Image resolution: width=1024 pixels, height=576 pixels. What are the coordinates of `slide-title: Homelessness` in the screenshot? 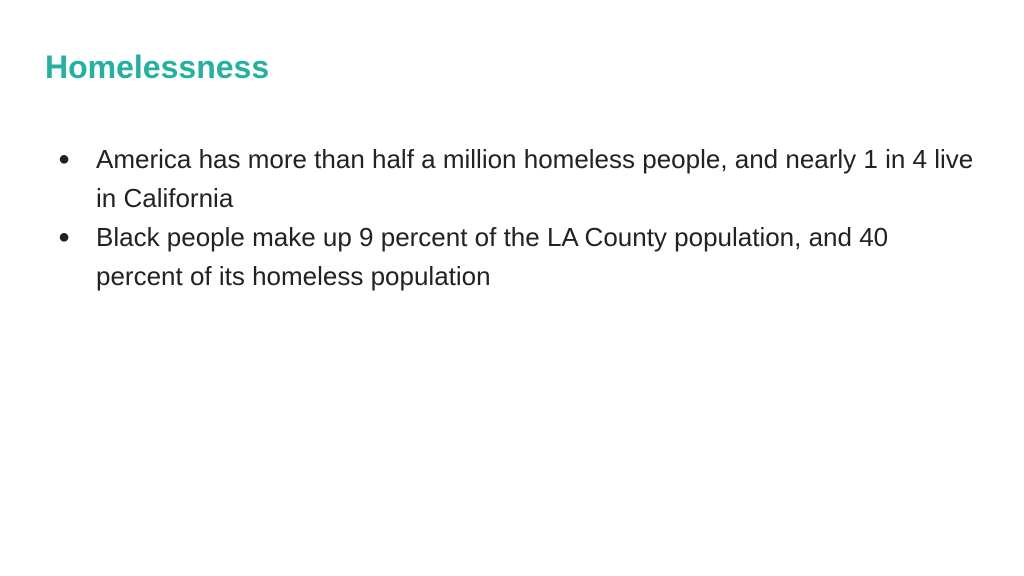 It's located at (157, 67).